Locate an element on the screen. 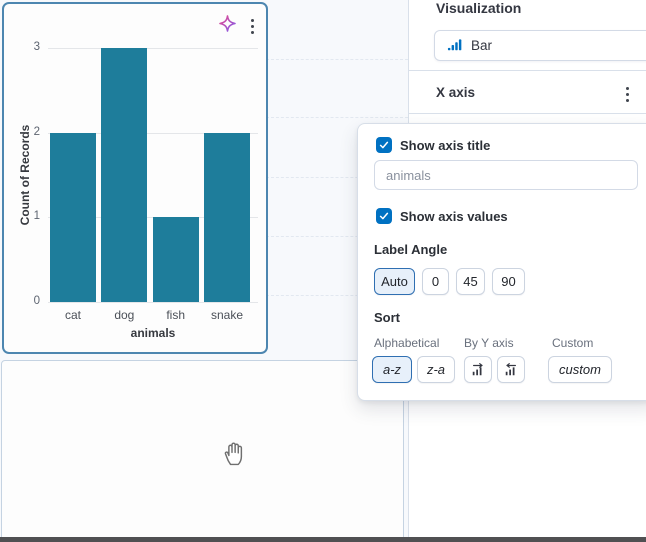 Image resolution: width=646 pixels, height=542 pixels. sort-group-custom-label: Custom is located at coordinates (573, 343).